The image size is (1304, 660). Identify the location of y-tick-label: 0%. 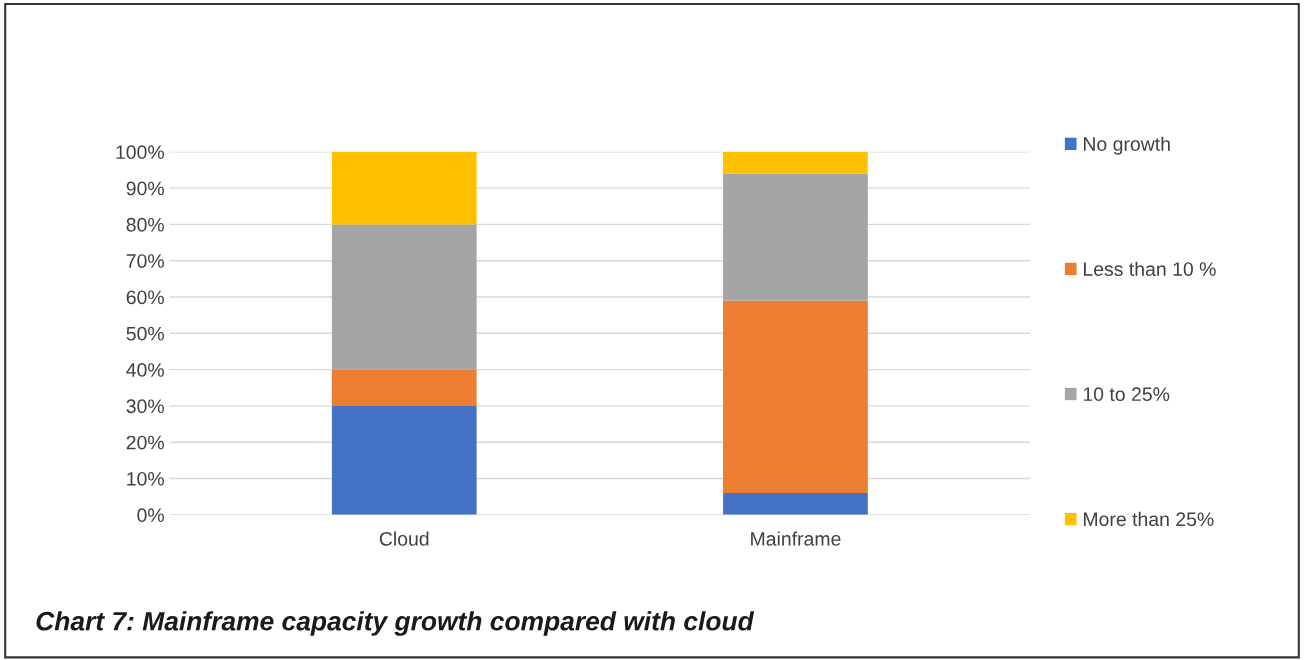
(150, 515).